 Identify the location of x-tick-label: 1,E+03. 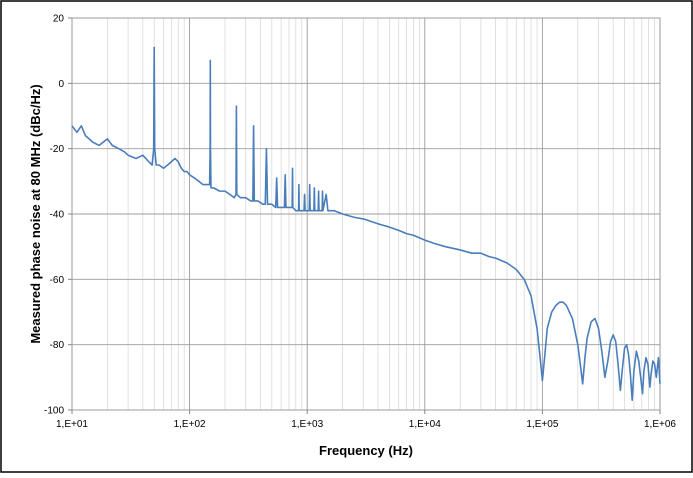
(307, 424).